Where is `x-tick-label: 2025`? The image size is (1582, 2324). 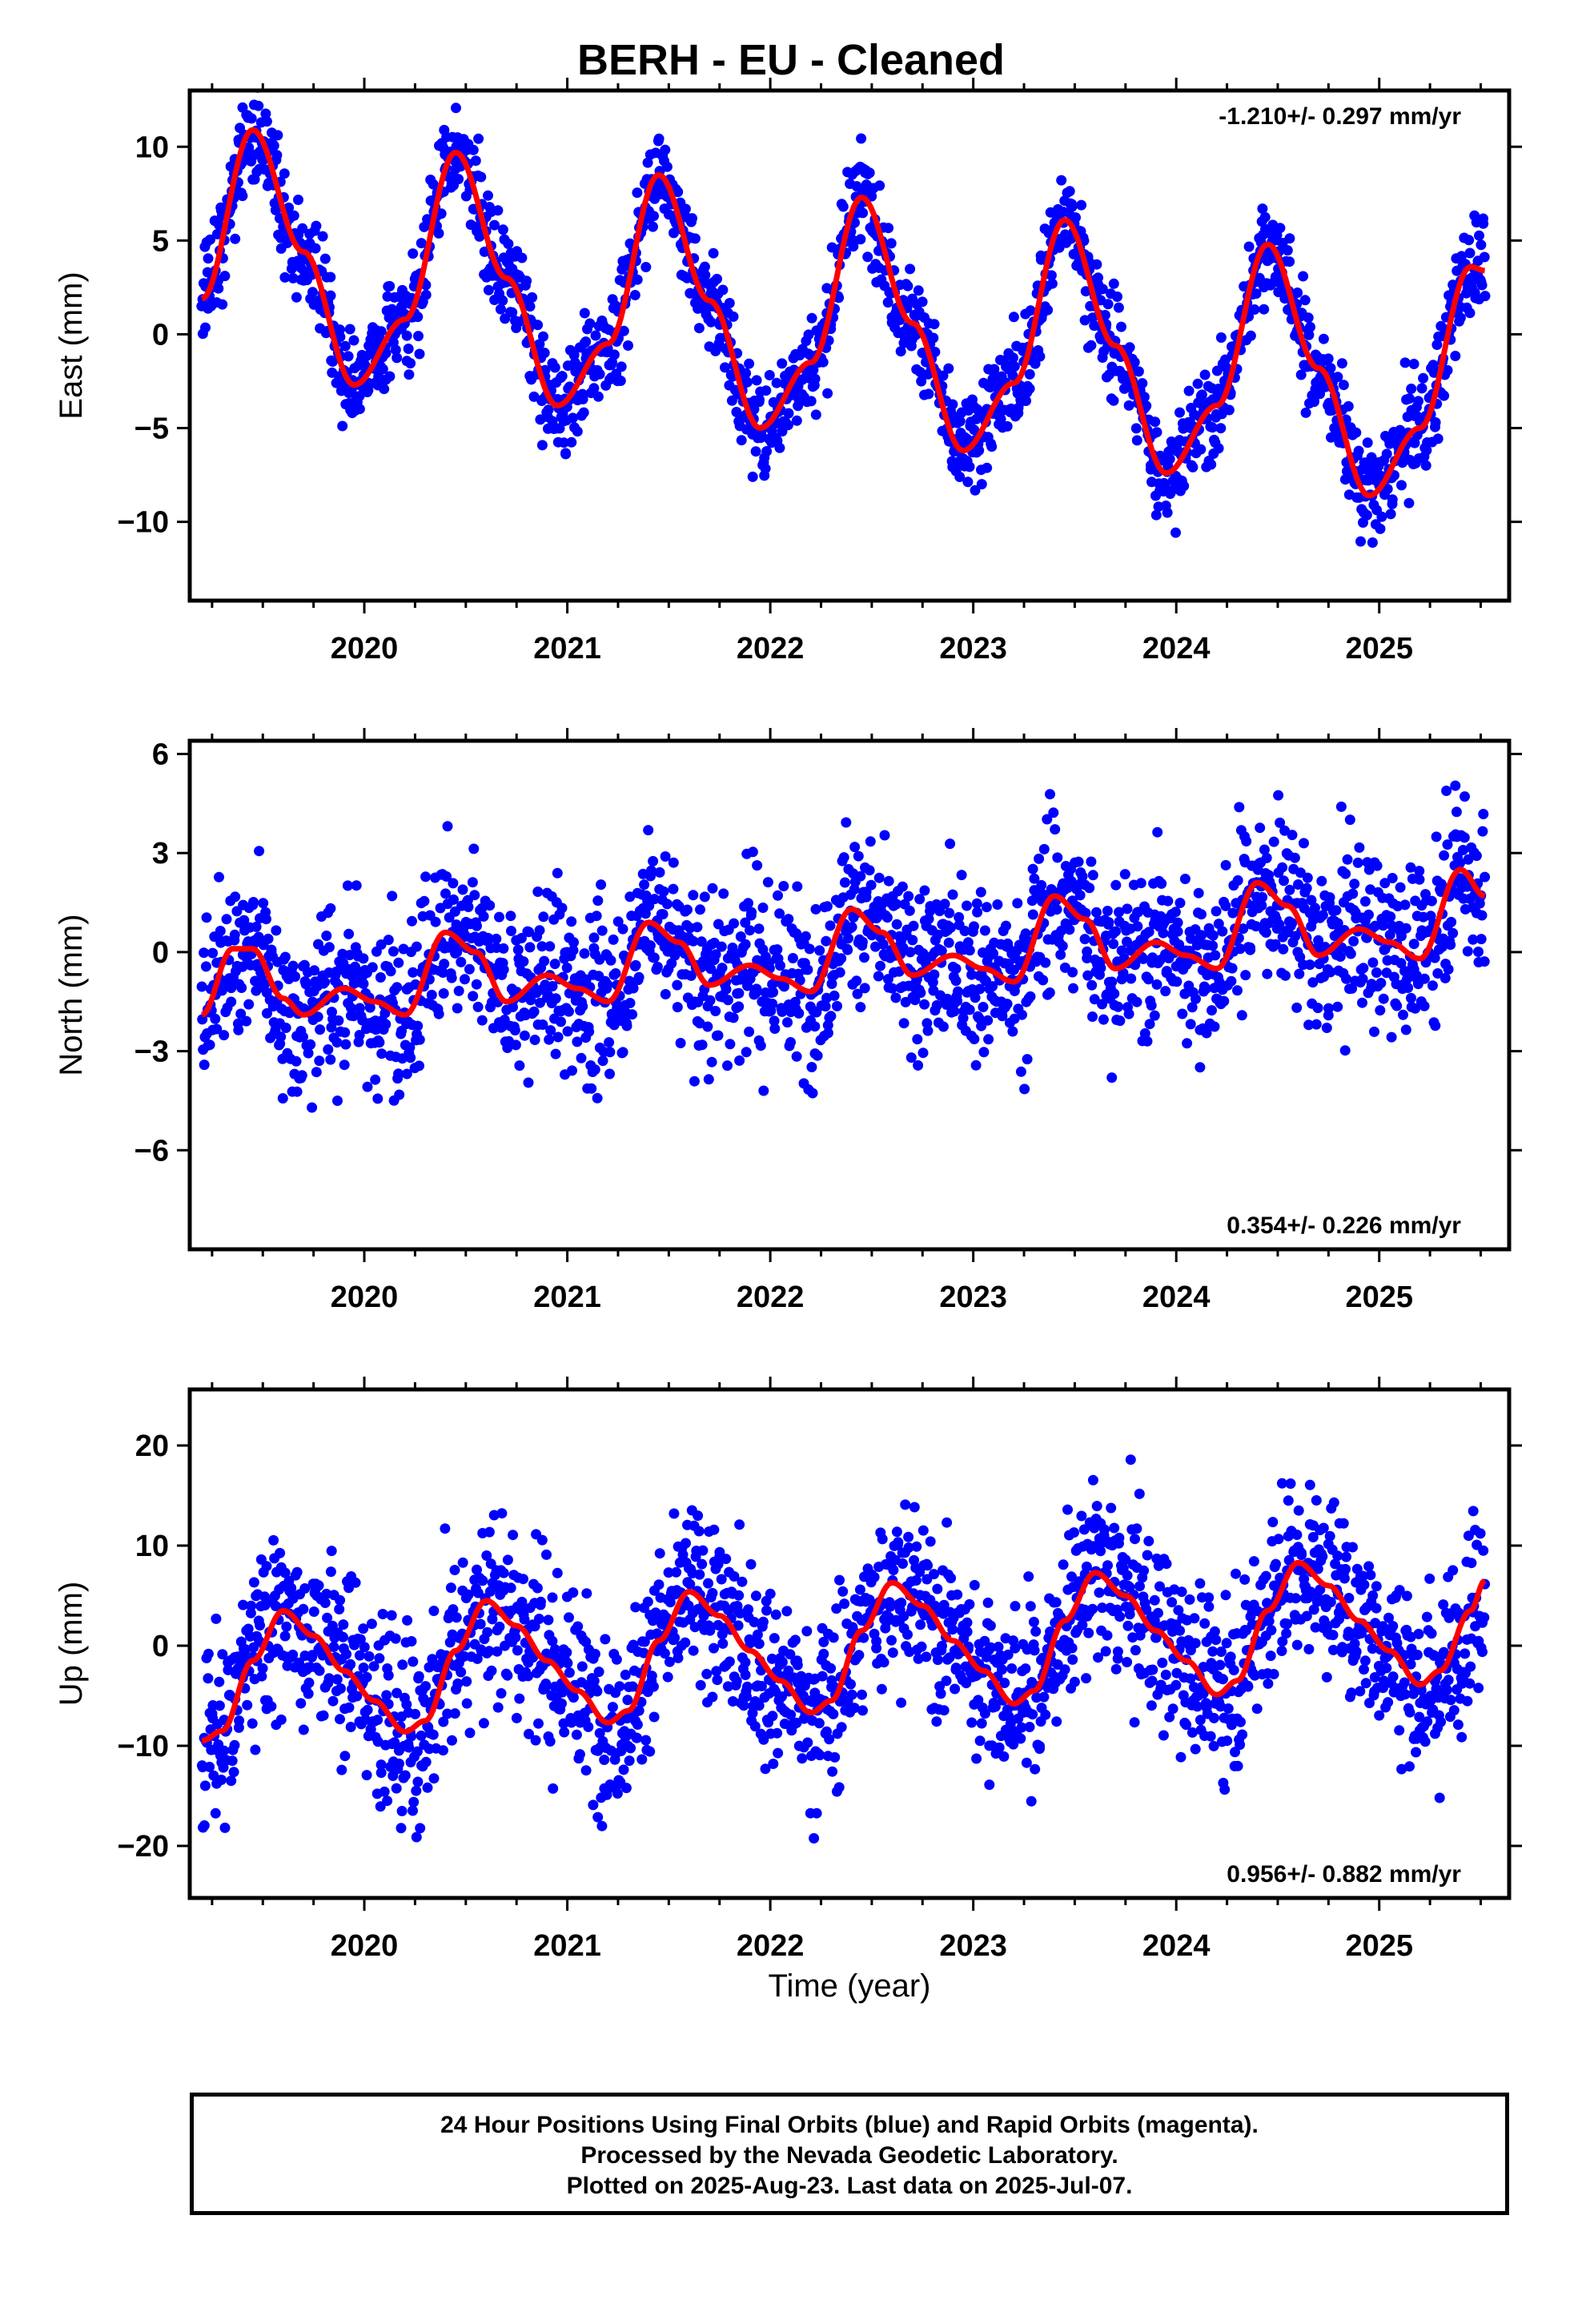
x-tick-label: 2025 is located at coordinates (1379, 648).